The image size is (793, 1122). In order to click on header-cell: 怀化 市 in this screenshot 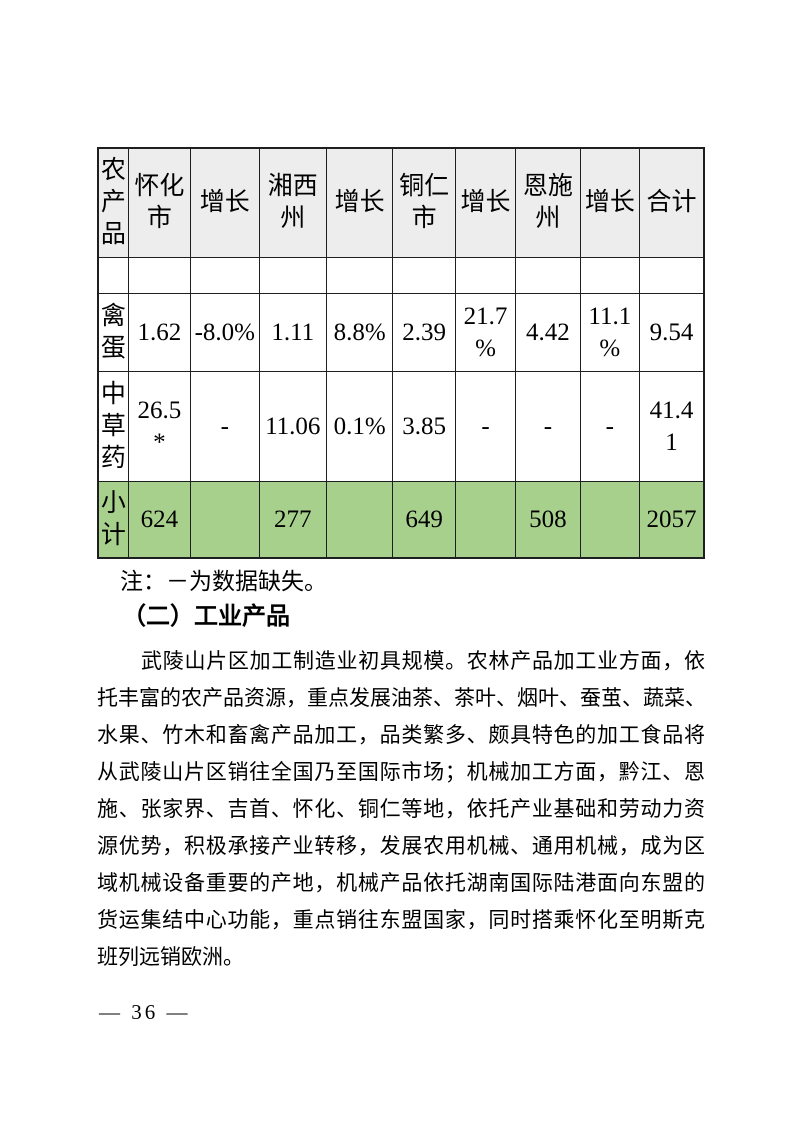, I will do `click(159, 202)`.